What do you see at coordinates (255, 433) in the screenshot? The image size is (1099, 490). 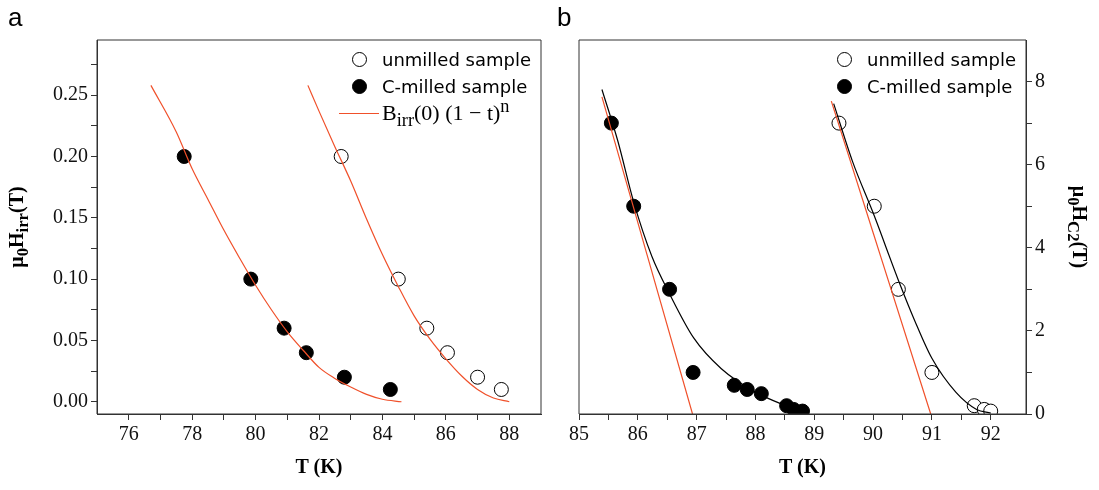 I see `x-tick-label: 80` at bounding box center [255, 433].